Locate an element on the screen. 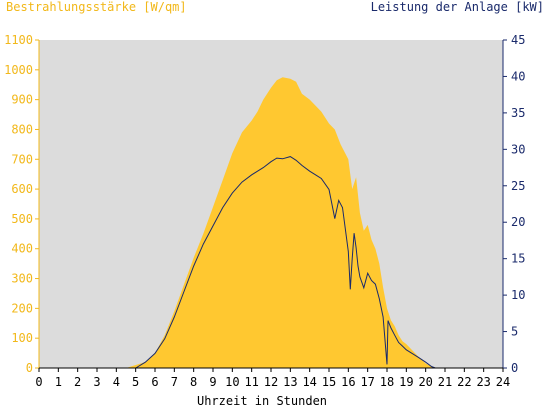  left-tick-label: 600 is located at coordinates (22, 189).